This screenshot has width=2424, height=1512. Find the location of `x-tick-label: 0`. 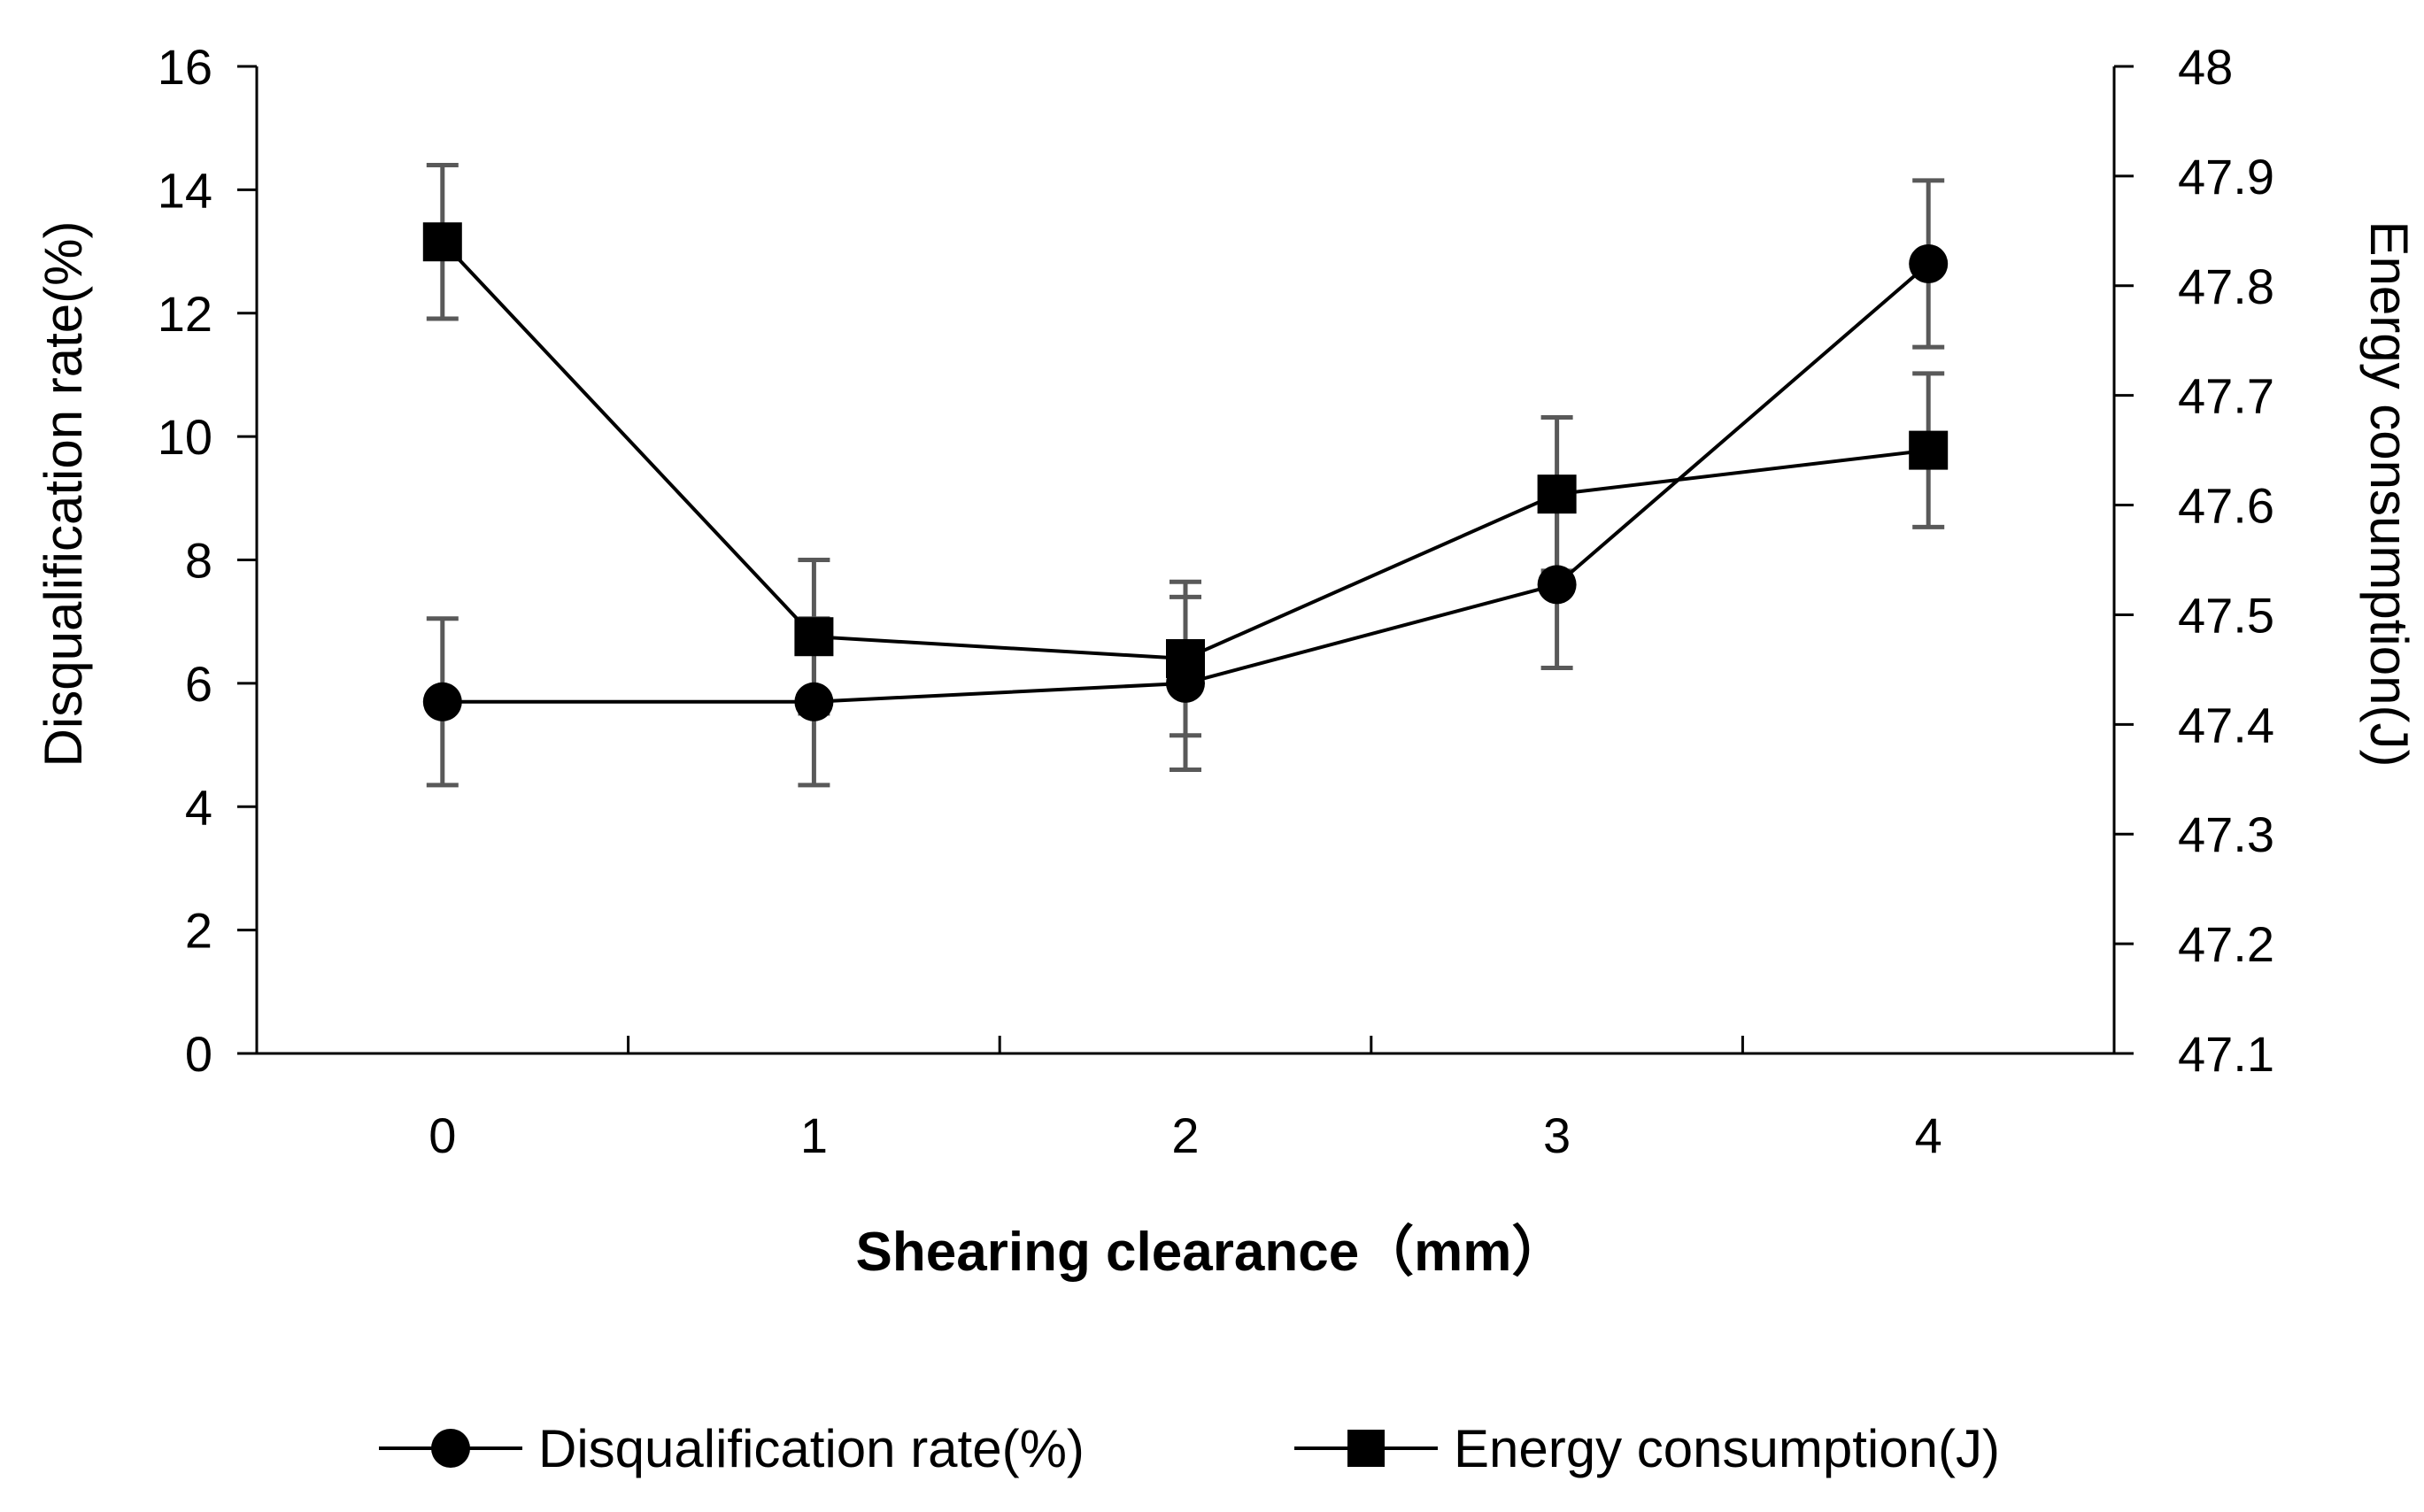

x-tick-label: 0 is located at coordinates (442, 1135).